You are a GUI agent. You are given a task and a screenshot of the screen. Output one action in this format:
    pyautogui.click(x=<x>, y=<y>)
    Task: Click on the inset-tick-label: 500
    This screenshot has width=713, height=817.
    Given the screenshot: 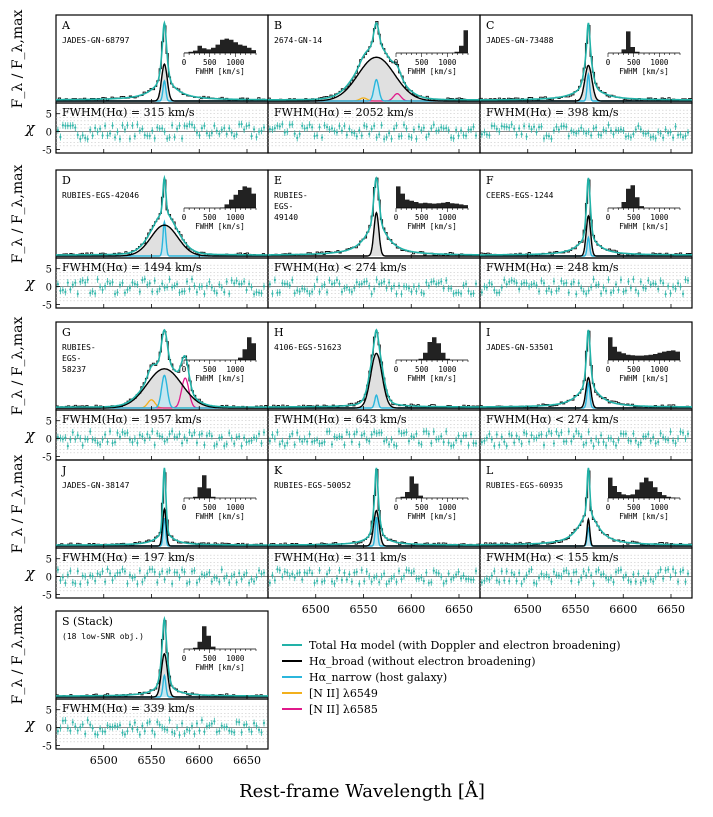 What is the action you would take?
    pyautogui.click(x=210, y=369)
    